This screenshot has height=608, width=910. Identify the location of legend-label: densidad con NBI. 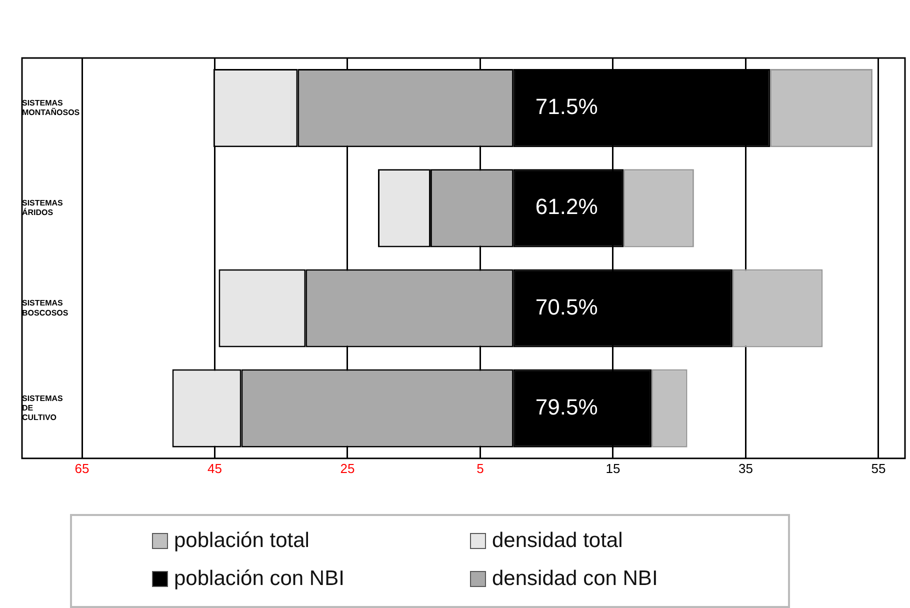
(575, 579).